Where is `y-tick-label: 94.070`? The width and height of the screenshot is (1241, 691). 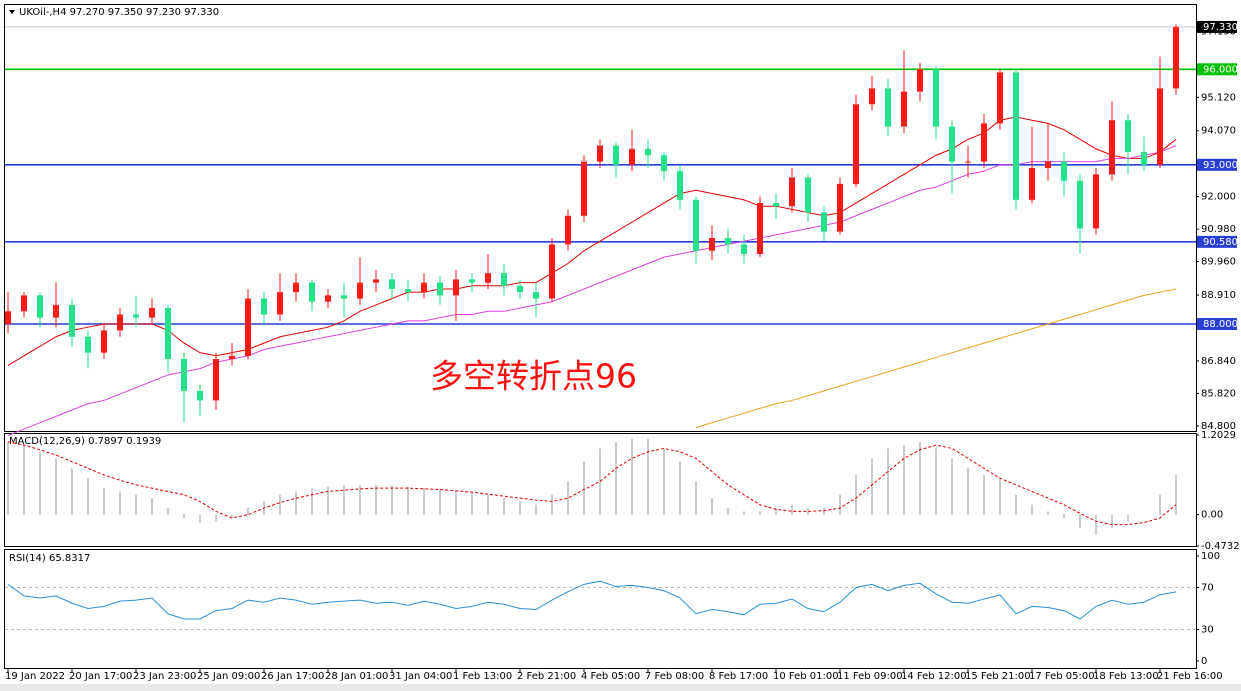 y-tick-label: 94.070 is located at coordinates (1218, 131).